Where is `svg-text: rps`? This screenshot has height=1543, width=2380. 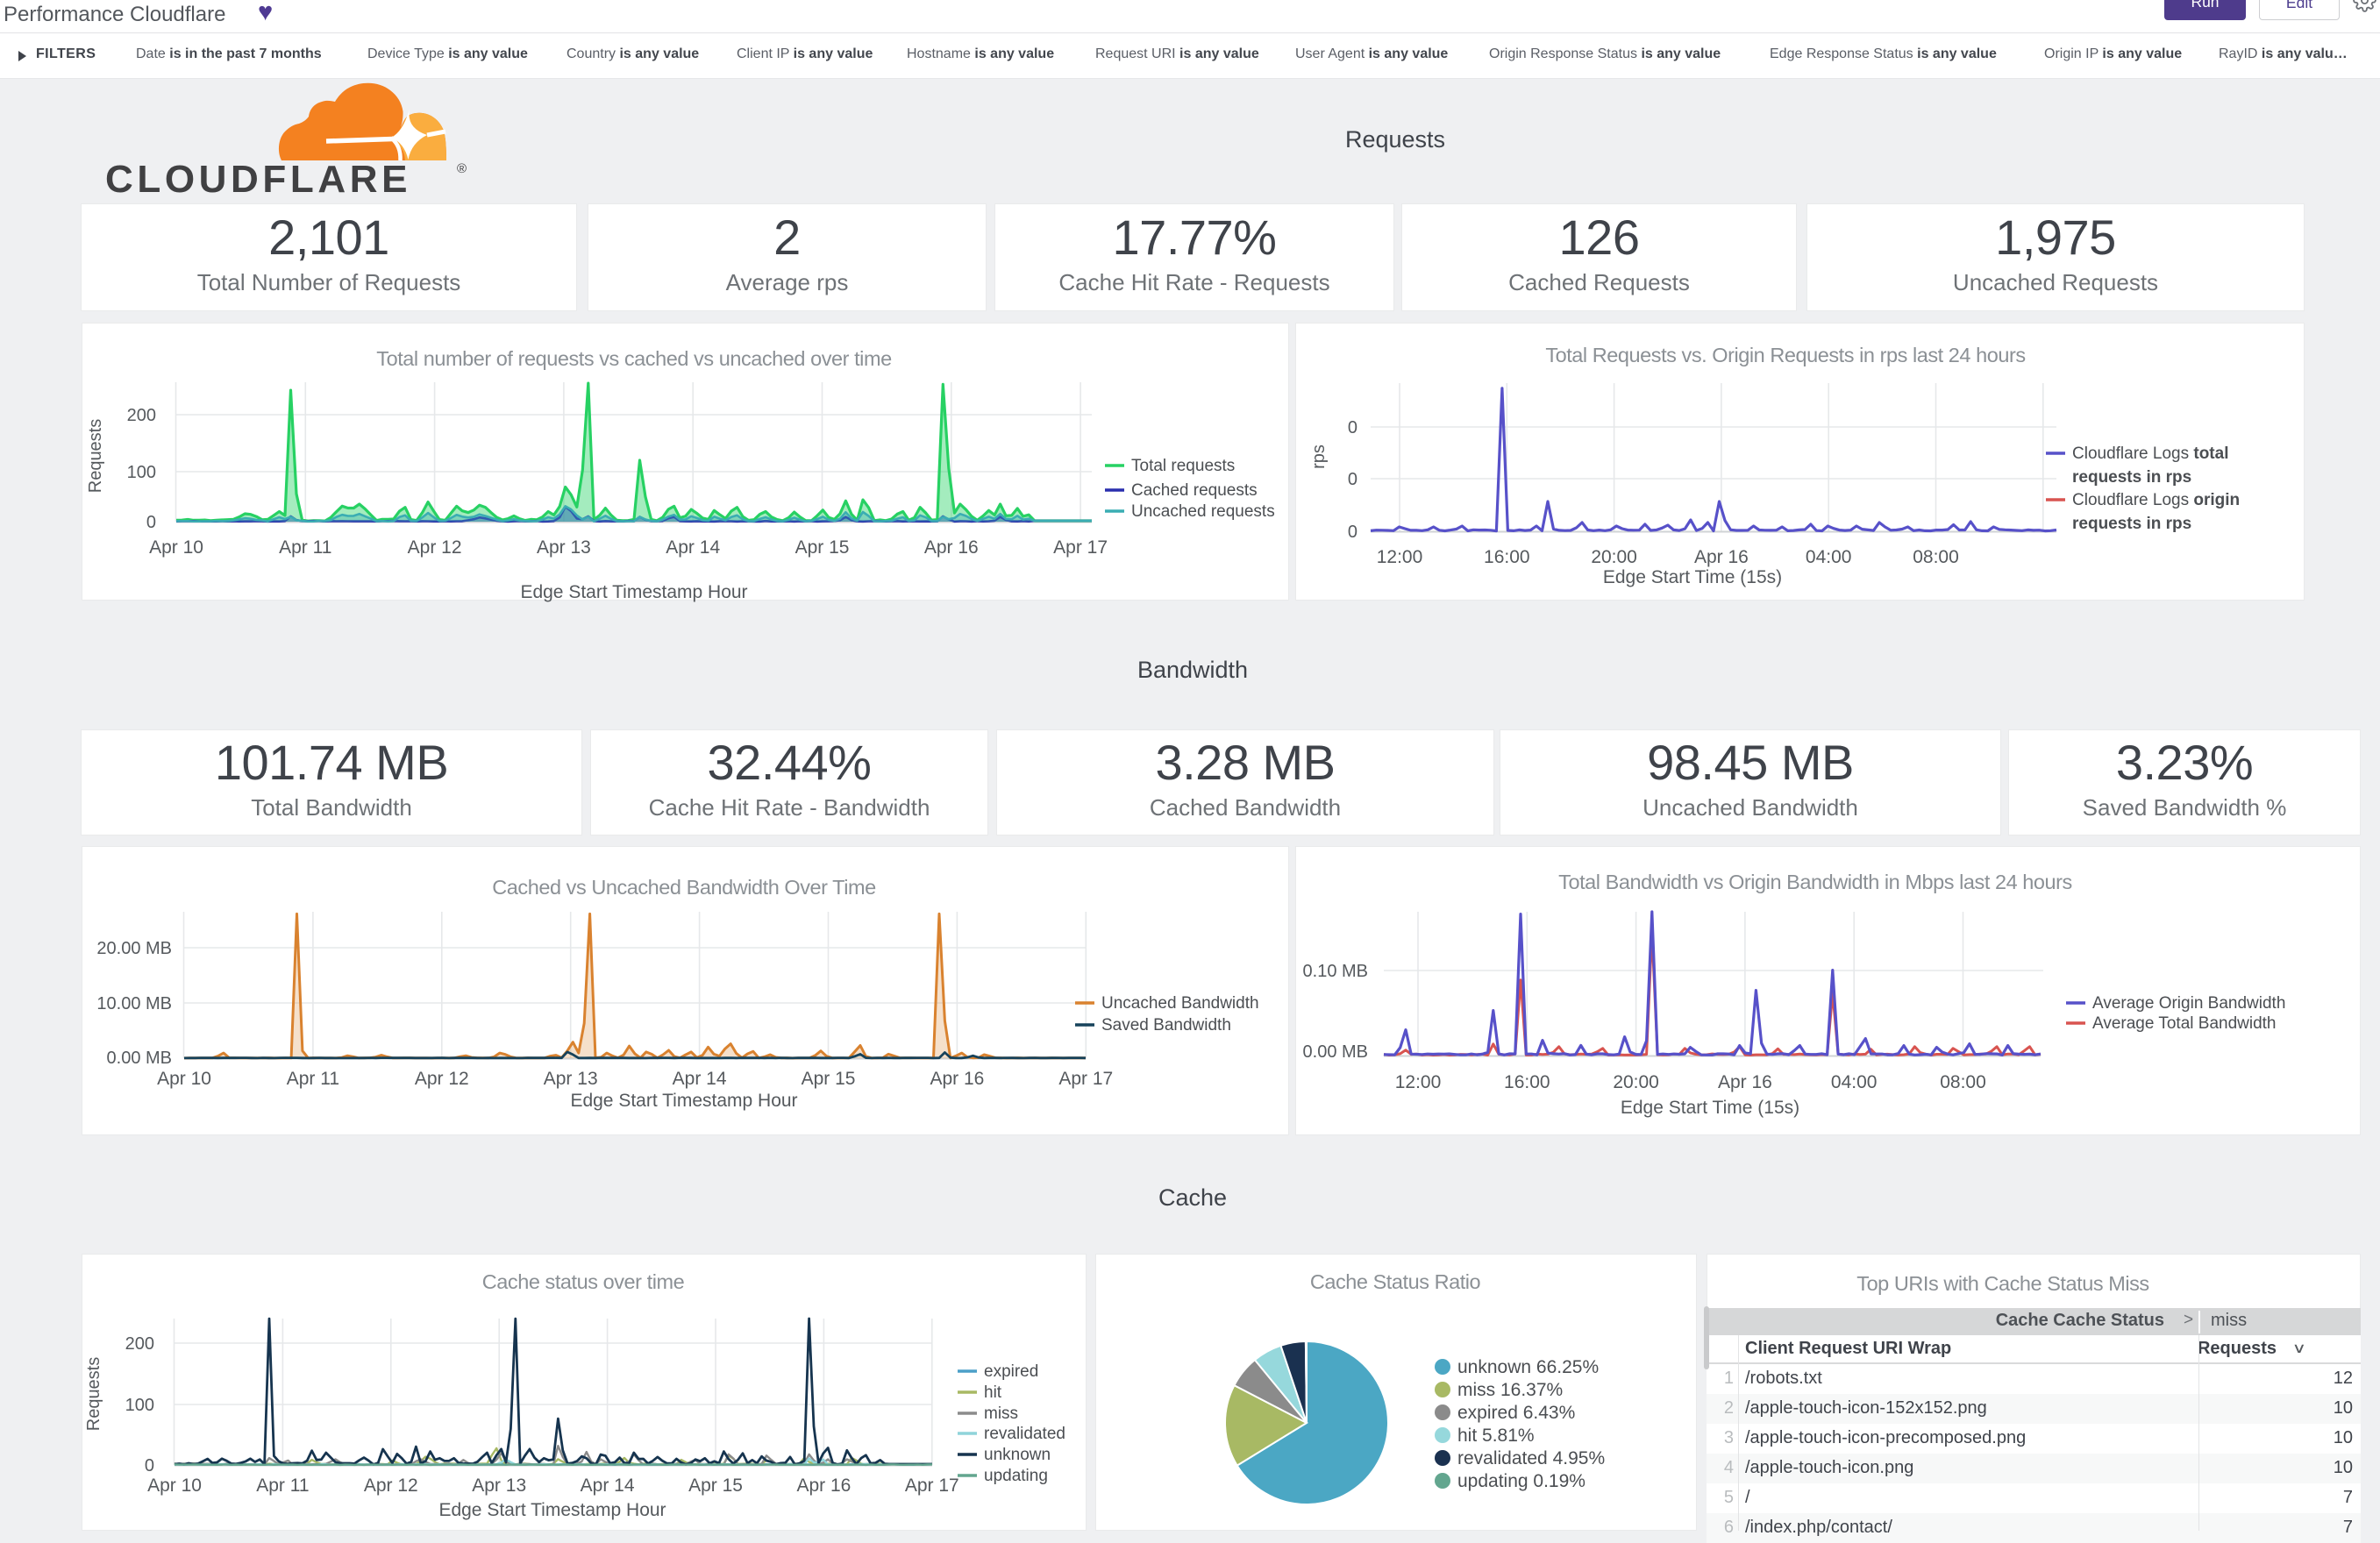 svg-text: rps is located at coordinates (1319, 456).